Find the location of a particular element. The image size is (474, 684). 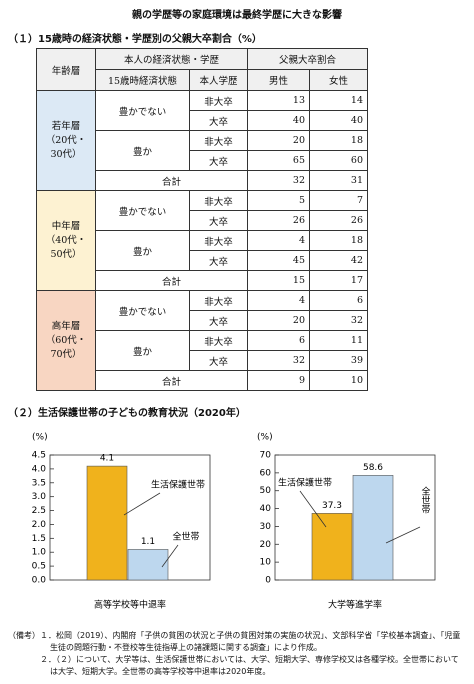

y-tick-label: 30 is located at coordinates (266, 527).